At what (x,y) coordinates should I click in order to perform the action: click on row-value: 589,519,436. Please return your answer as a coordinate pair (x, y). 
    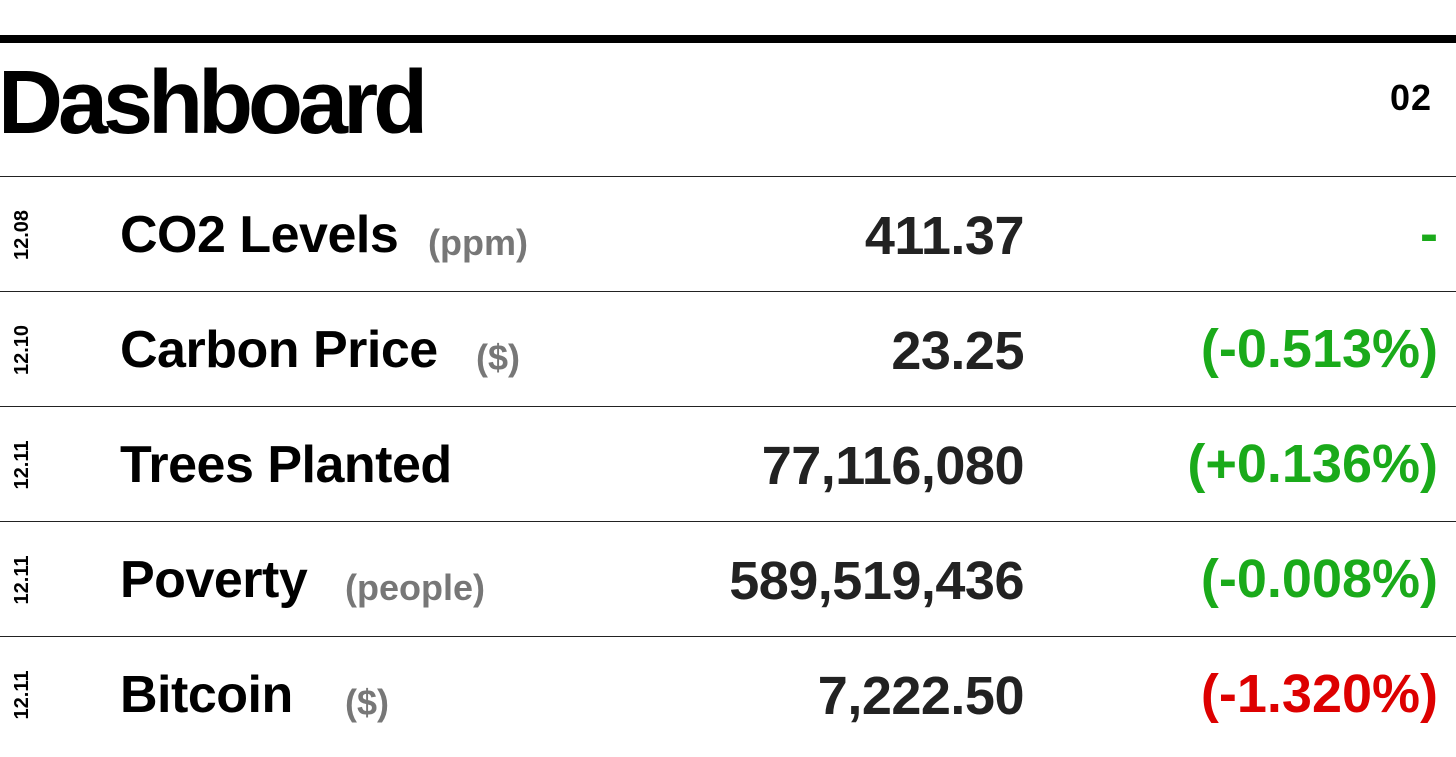
    Looking at the image, I should click on (876, 581).